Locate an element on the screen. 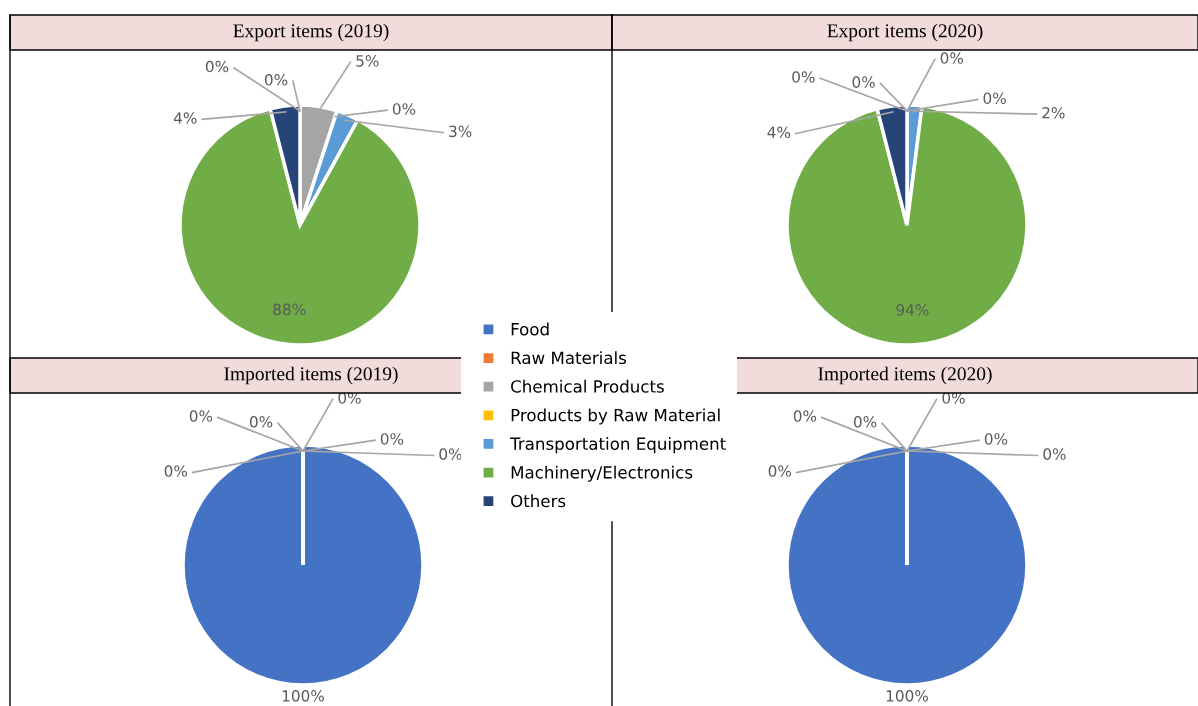  legend-label: Chemical Products is located at coordinates (587, 386).